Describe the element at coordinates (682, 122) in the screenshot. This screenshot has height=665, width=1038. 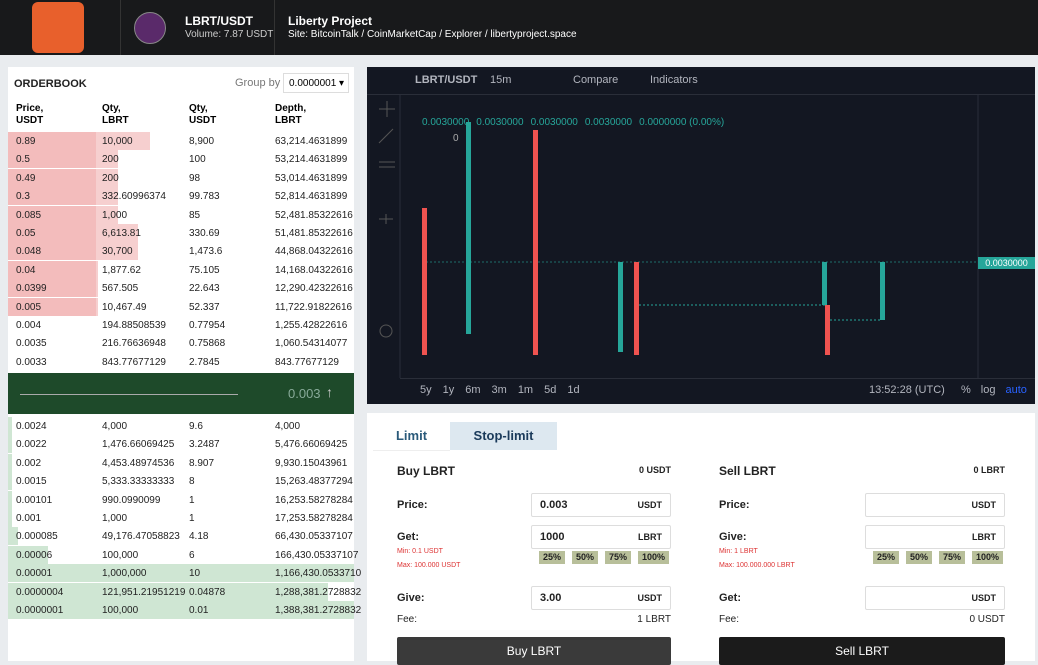
I see `ohlc-value: 0.0000000 (0.00%)` at that location.